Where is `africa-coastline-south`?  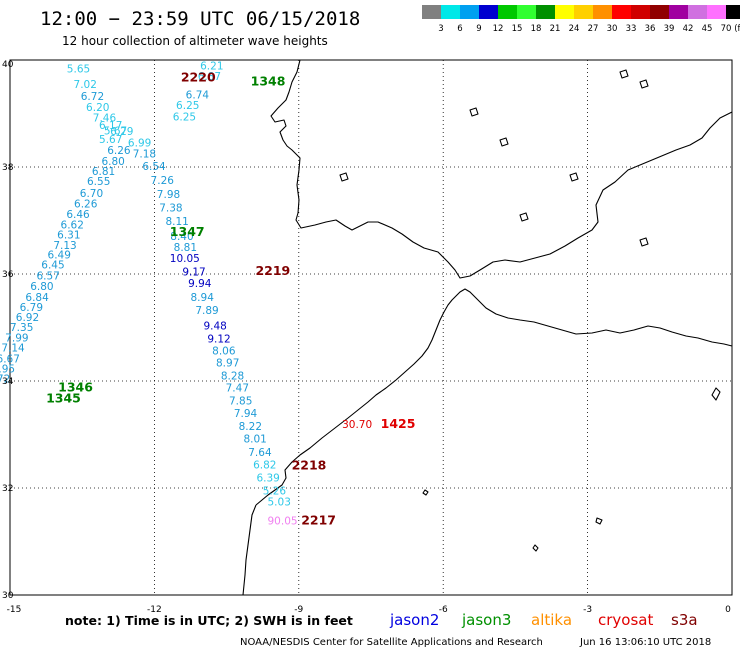
africa-coastline-south is located at coordinates (249, 550).